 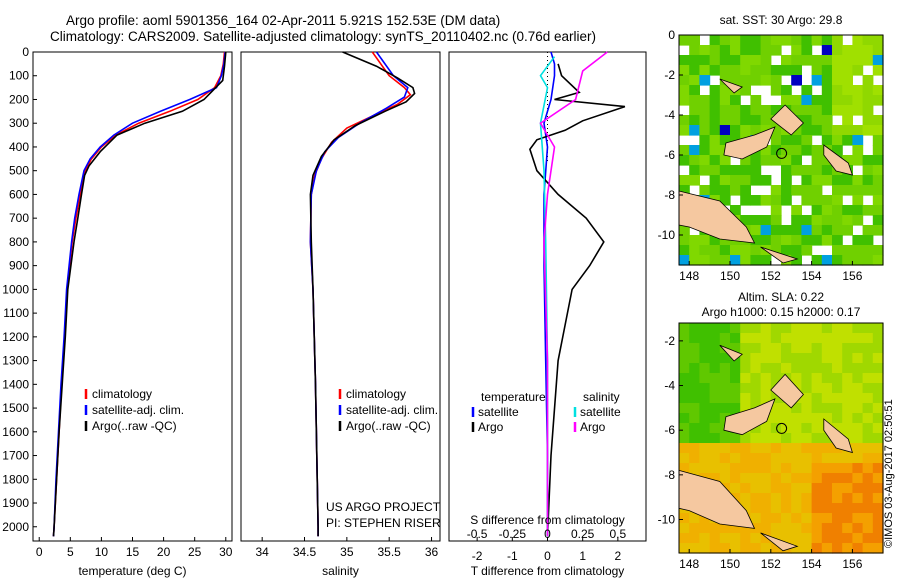 What do you see at coordinates (25, 52) in the screenshot?
I see `temp-ytick-label-0: 0` at bounding box center [25, 52].